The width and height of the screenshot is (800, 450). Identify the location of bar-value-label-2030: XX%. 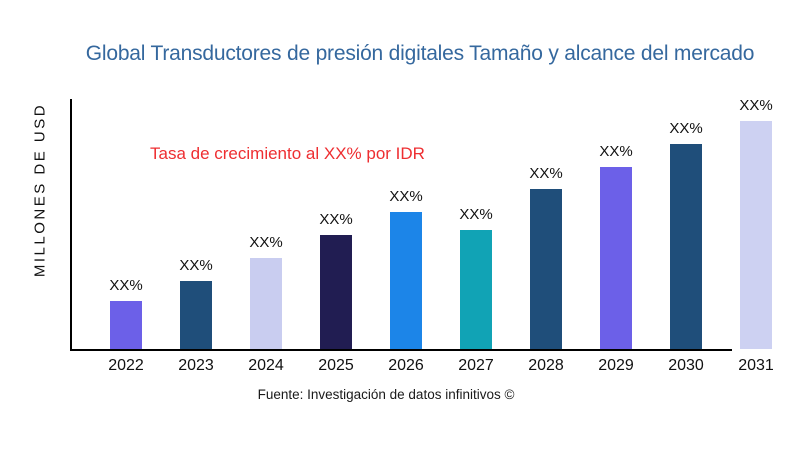
(686, 128).